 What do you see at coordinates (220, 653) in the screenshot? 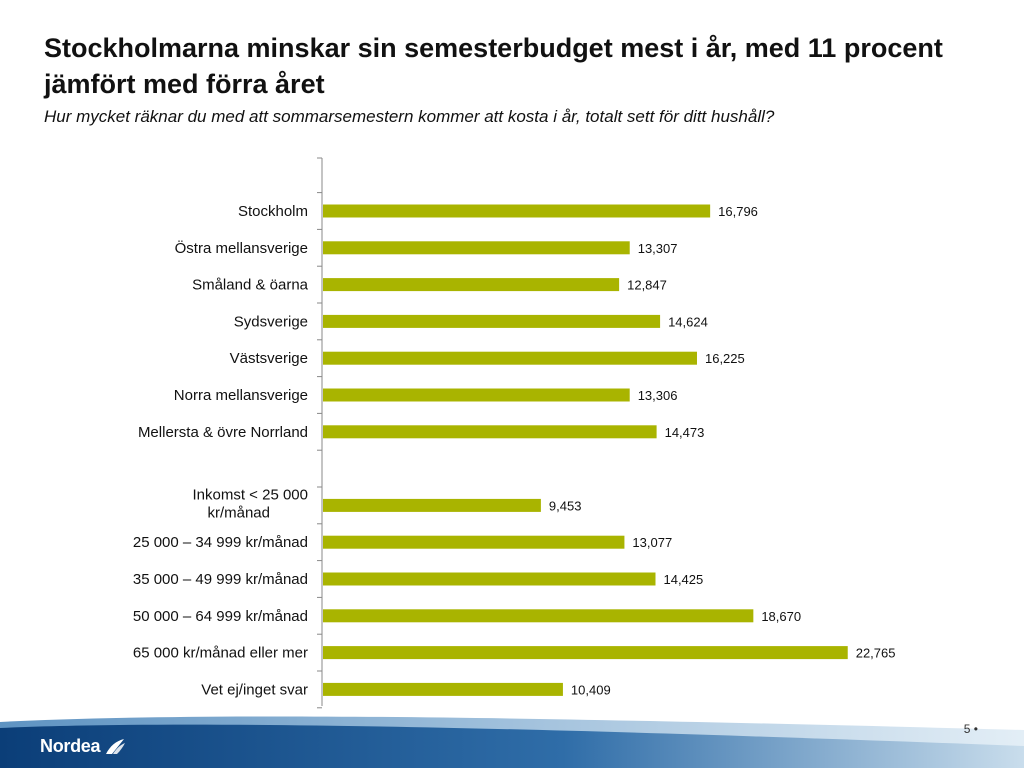
I see `category-label: 65 000 kr/månad eller mer` at bounding box center [220, 653].